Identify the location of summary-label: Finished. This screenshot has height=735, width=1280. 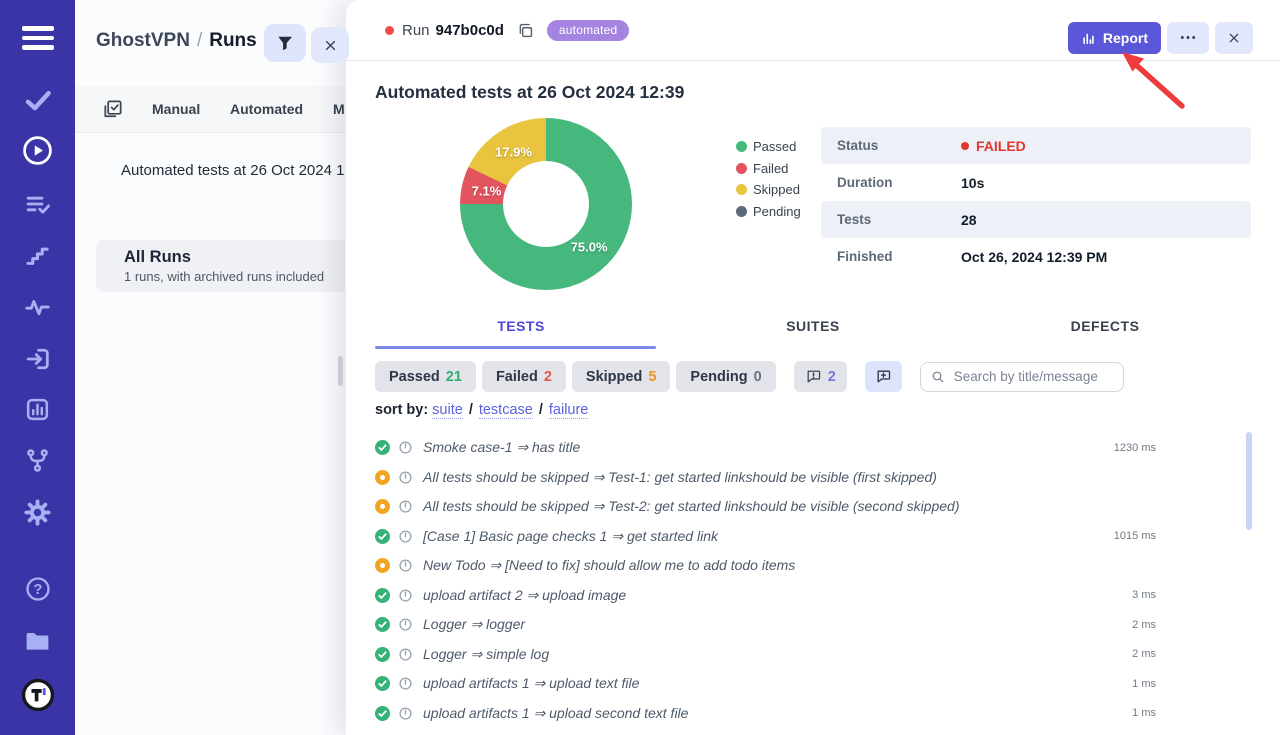
(865, 256).